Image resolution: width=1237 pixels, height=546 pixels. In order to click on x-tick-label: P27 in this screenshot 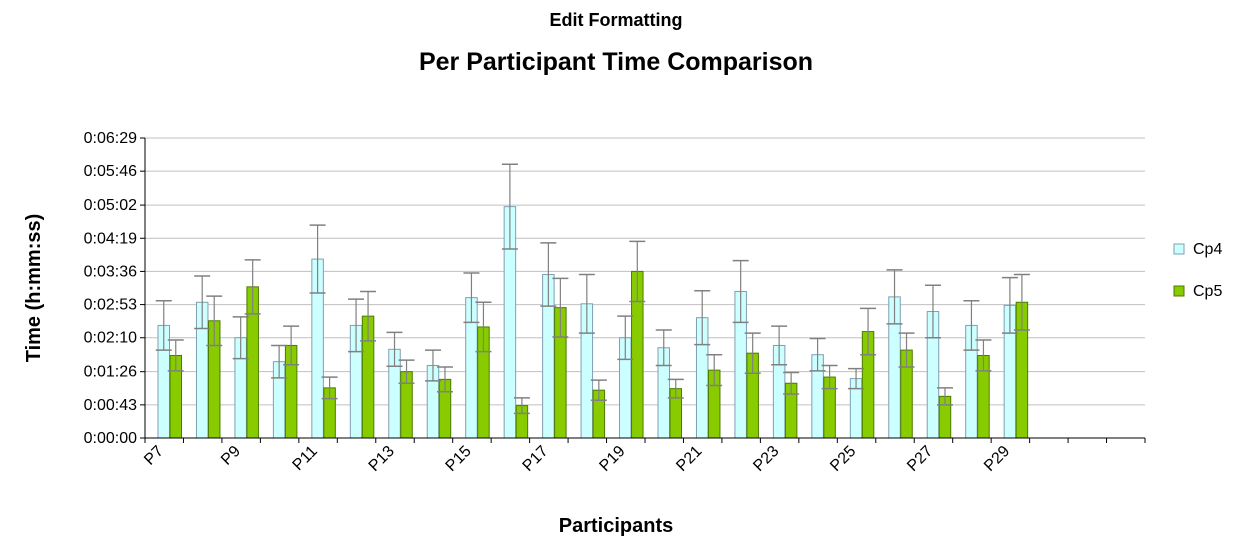, I will do `click(920, 459)`.